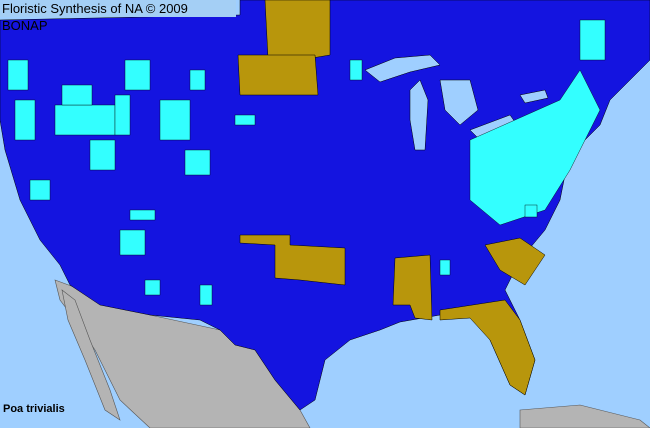  Describe the element at coordinates (91, 355) in the screenshot. I see `baja-peninsula` at that location.